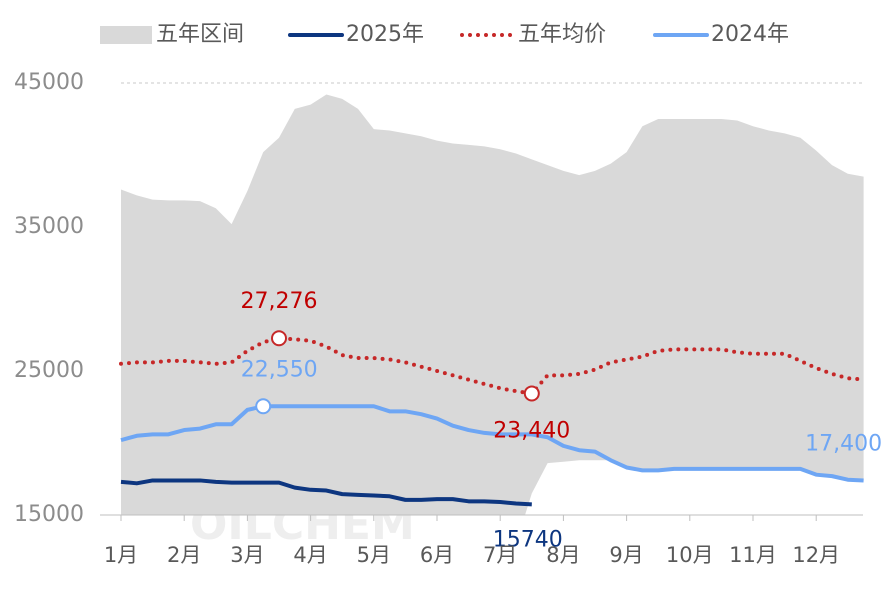  I want to click on legend-swatch, so click(126, 35).